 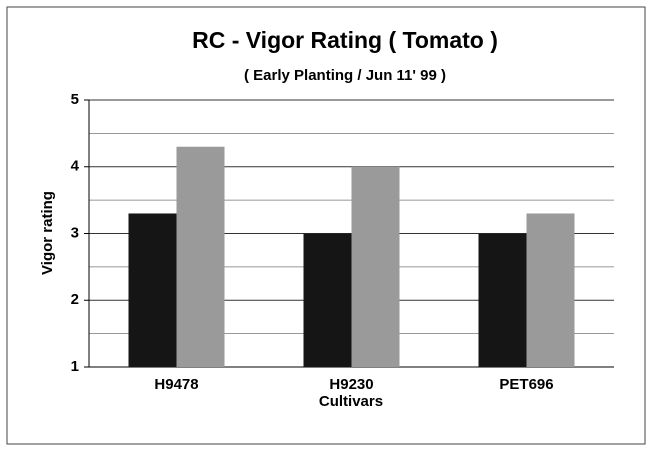 I want to click on y-tick-label: 3, so click(x=75, y=232).